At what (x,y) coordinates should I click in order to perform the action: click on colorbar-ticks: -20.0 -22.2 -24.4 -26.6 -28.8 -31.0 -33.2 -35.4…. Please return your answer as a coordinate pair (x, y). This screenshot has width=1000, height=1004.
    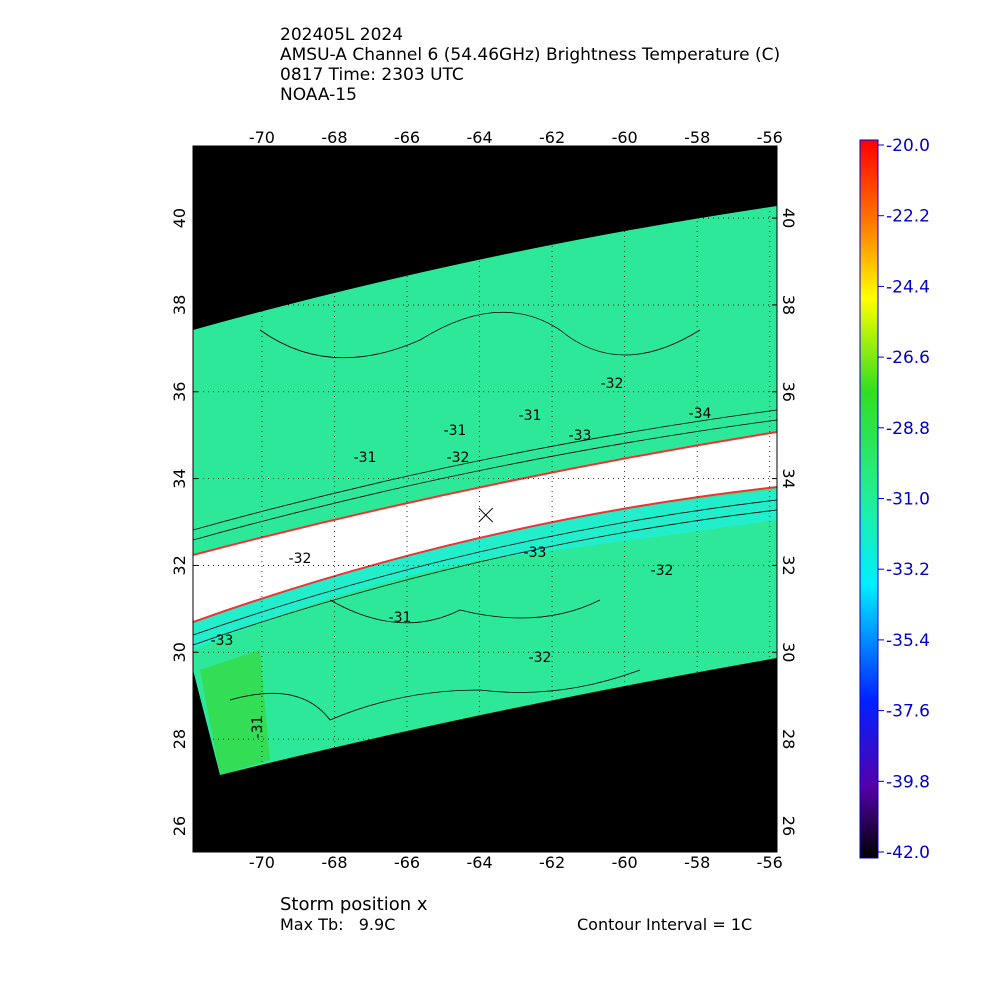
    Looking at the image, I should click on (904, 499).